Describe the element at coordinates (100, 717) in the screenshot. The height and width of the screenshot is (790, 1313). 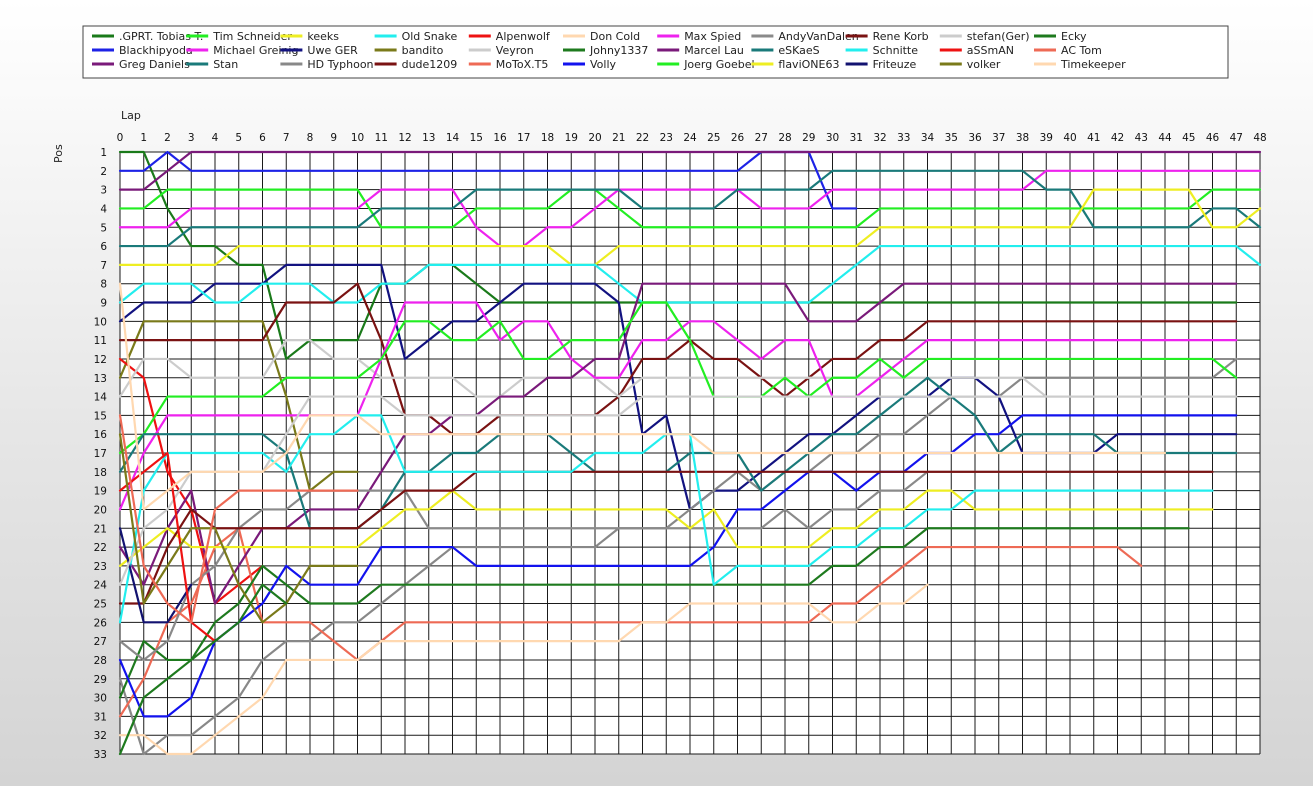
I see `y-tick-label: 31` at that location.